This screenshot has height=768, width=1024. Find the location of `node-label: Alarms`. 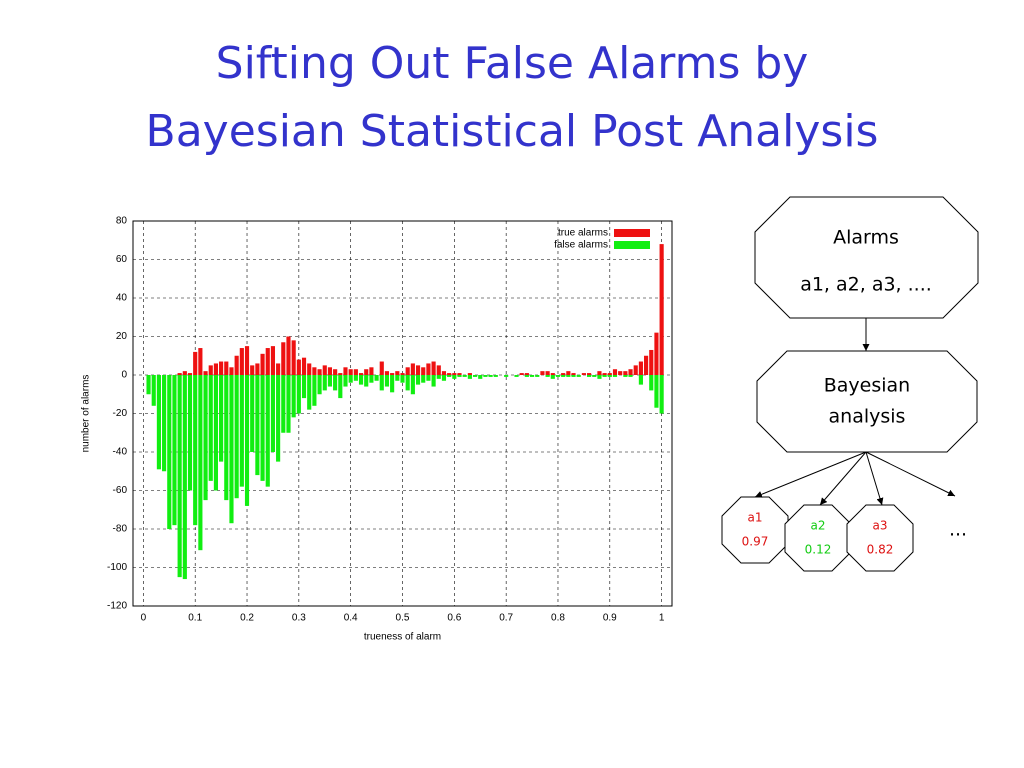

node-label: Alarms is located at coordinates (866, 238).